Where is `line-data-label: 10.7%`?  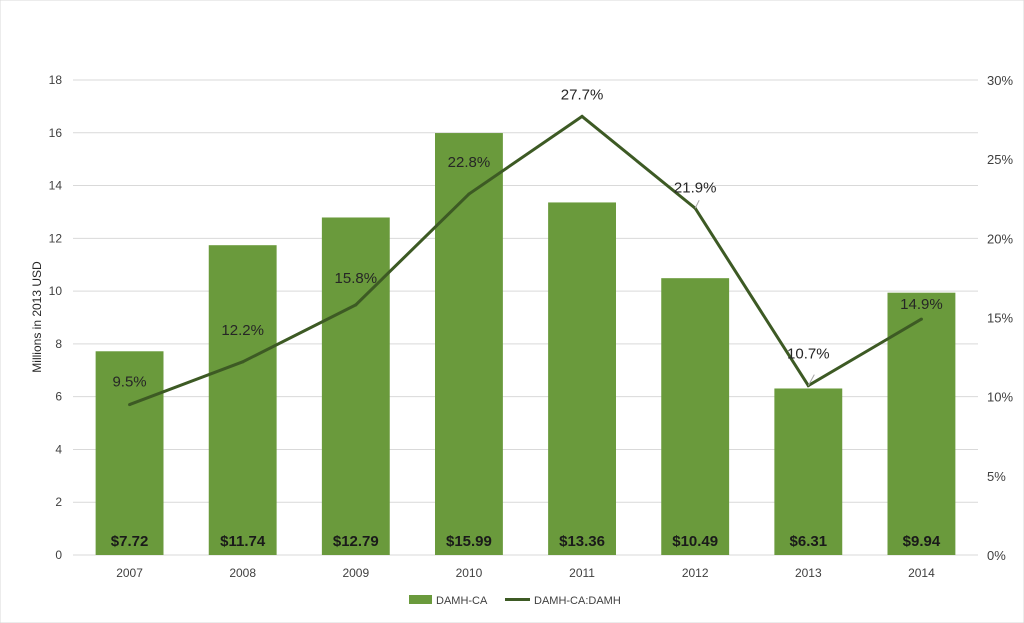 line-data-label: 10.7% is located at coordinates (808, 354).